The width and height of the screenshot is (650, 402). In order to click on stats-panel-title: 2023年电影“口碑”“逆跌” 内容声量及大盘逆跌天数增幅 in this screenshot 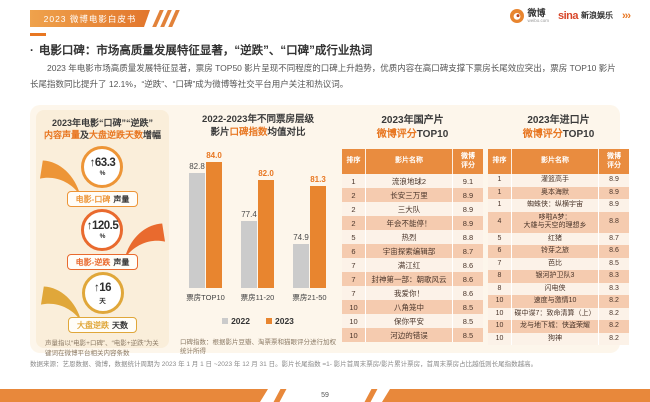, I will do `click(102, 129)`.